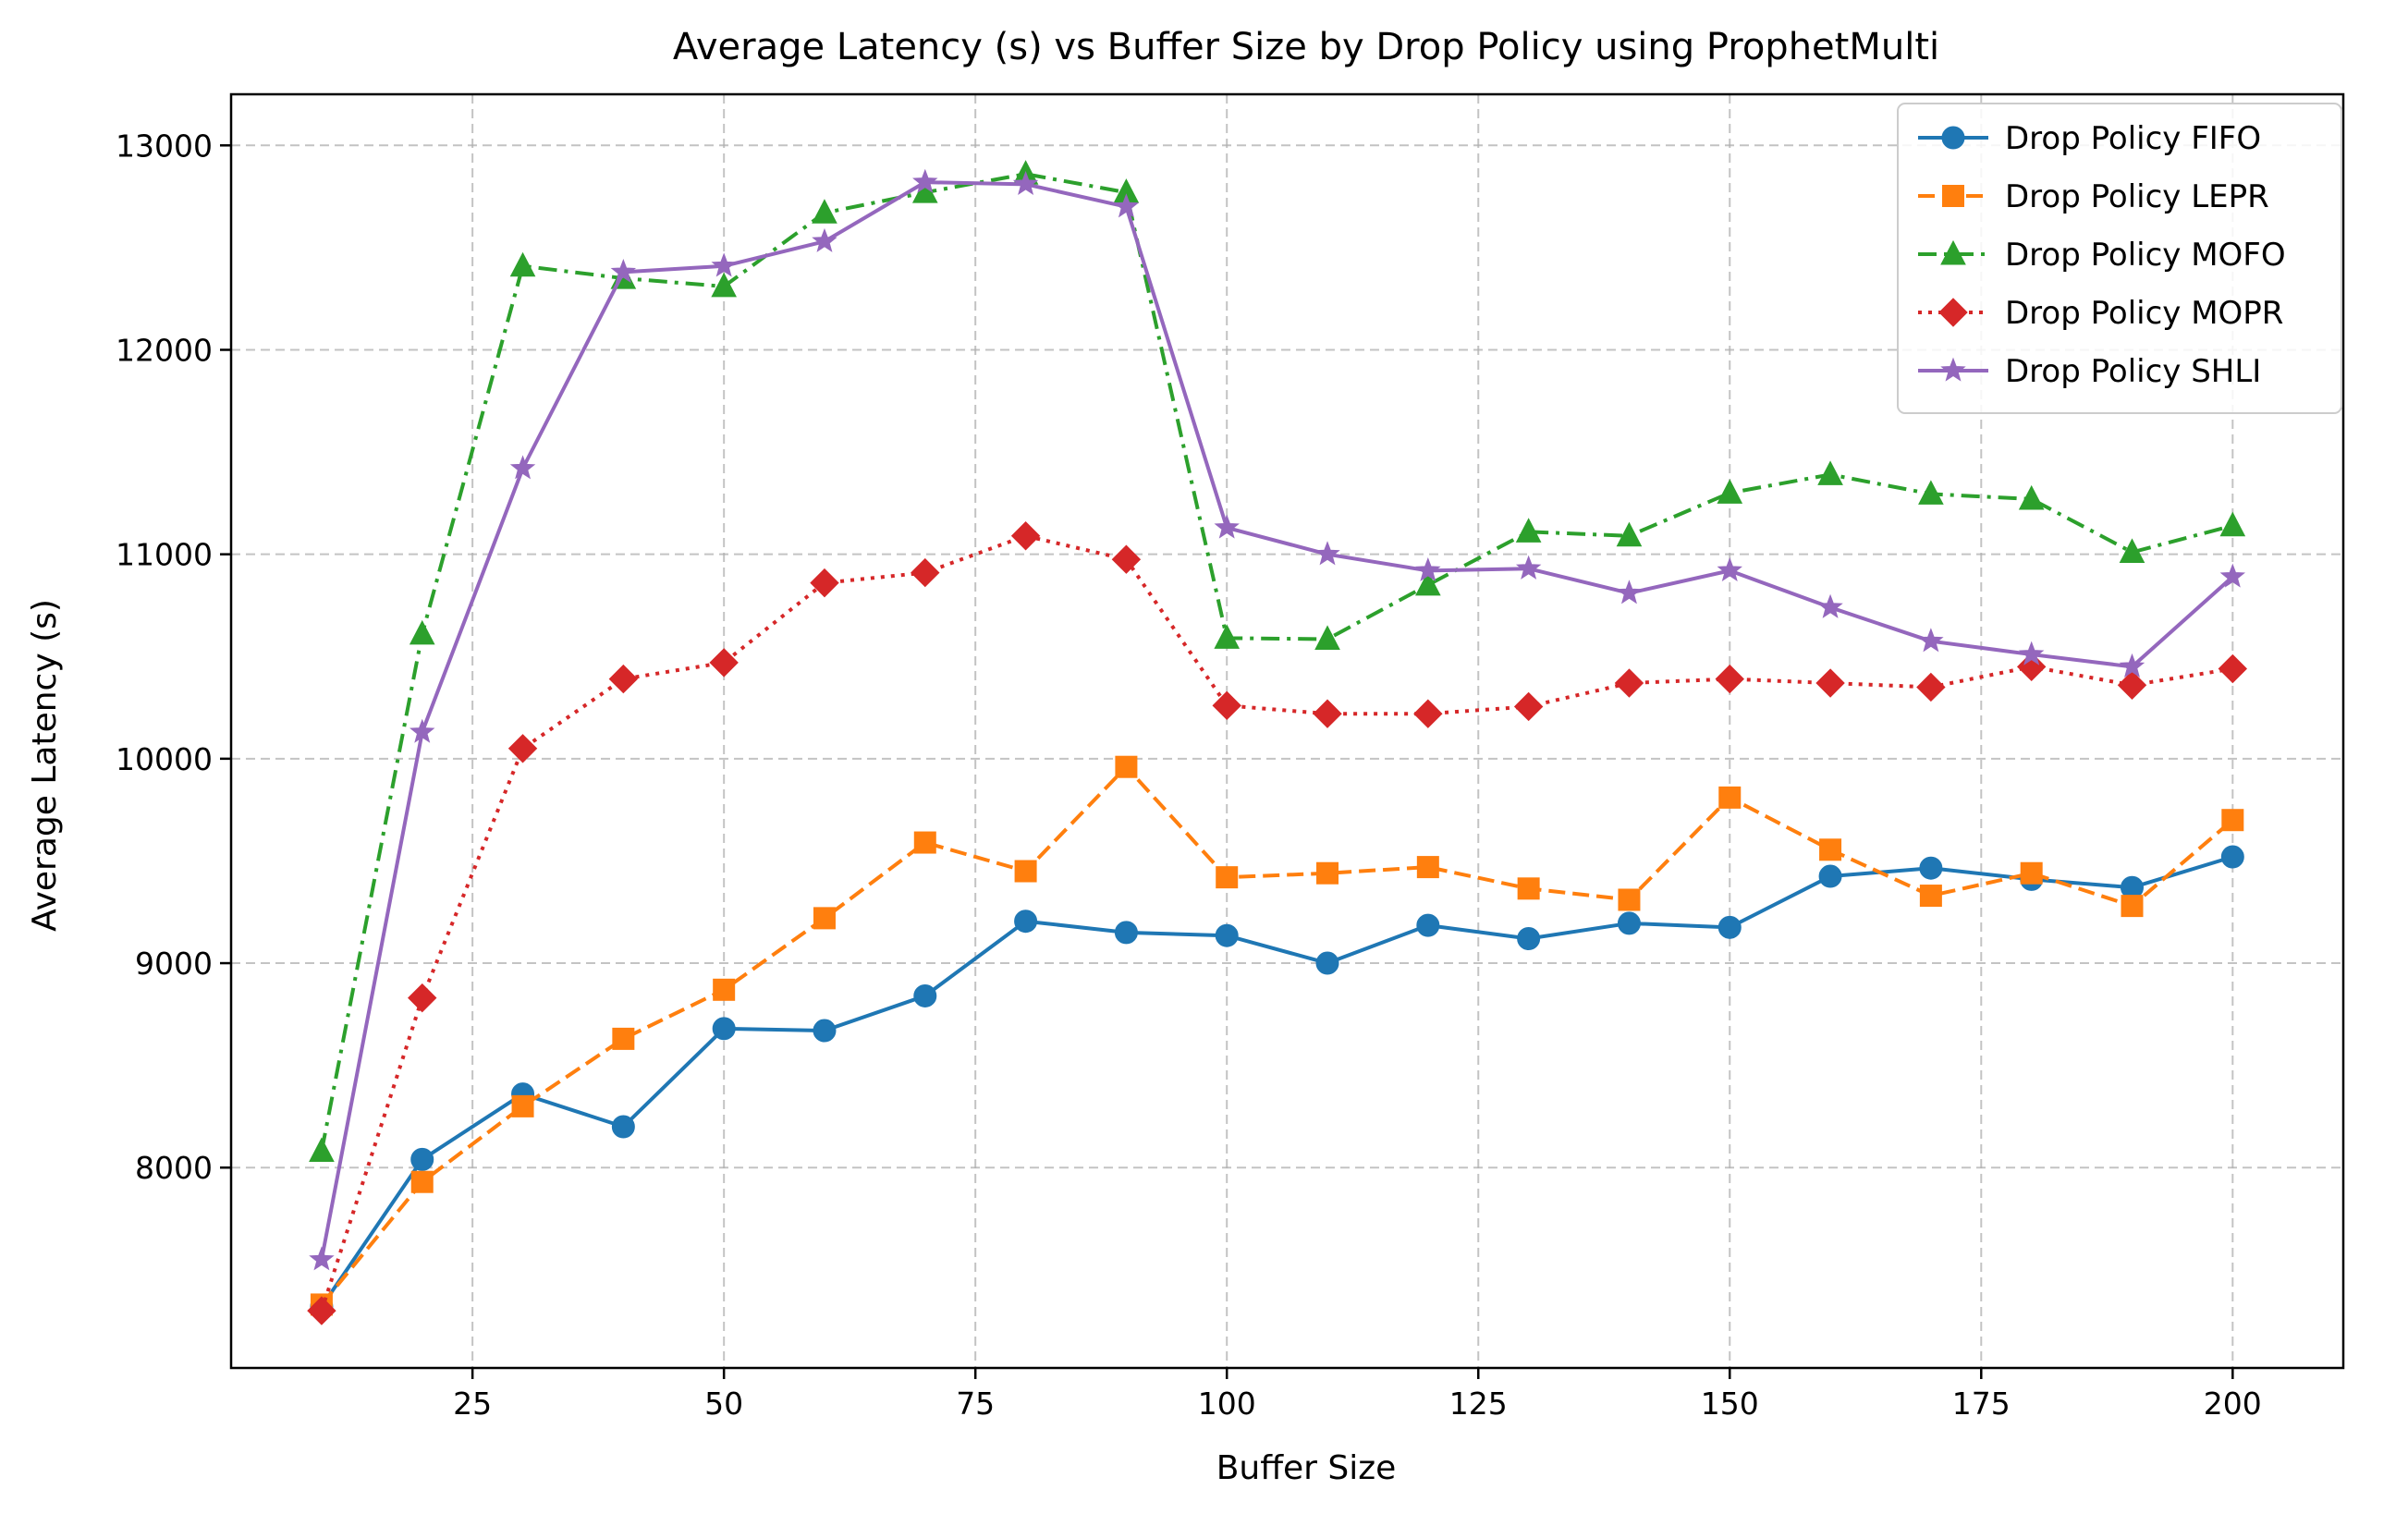  Describe the element at coordinates (472, 1404) in the screenshot. I see `x-tick-label: 25` at that location.